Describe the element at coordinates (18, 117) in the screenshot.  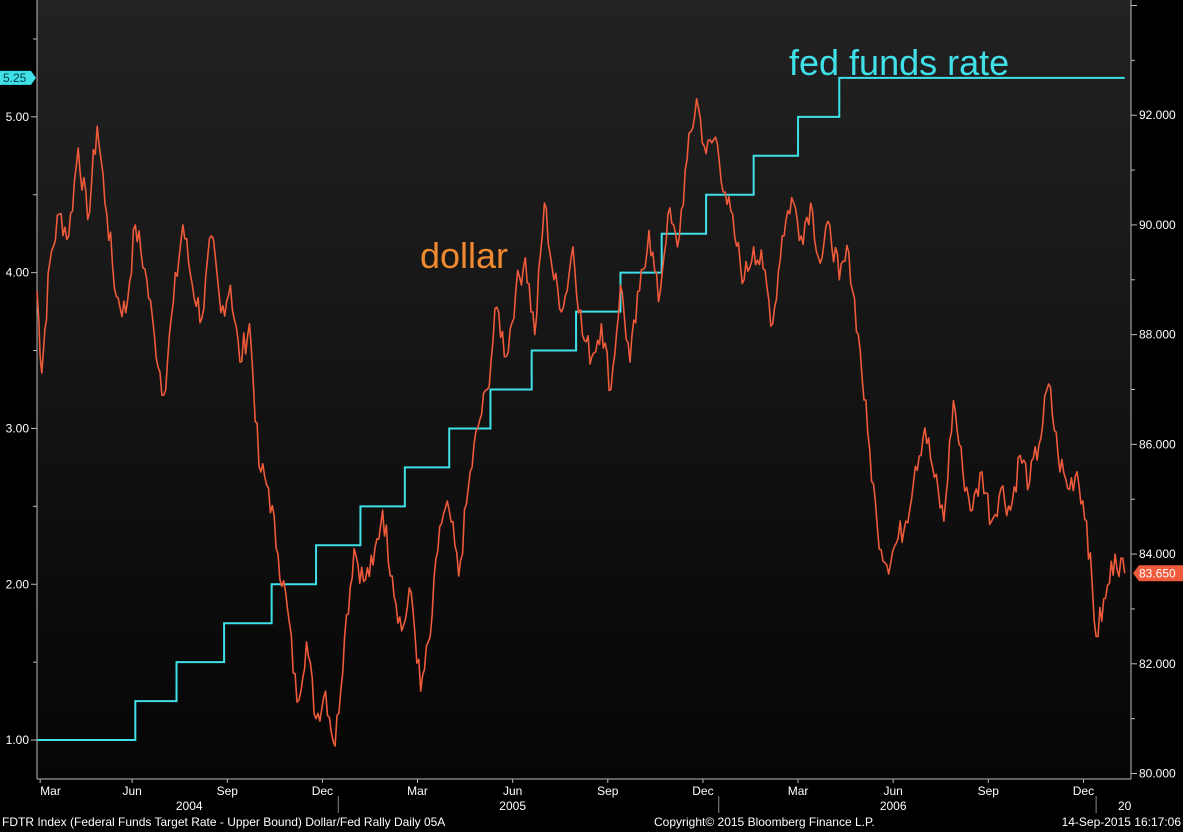
I see `left-tick-label: 5.00` at that location.